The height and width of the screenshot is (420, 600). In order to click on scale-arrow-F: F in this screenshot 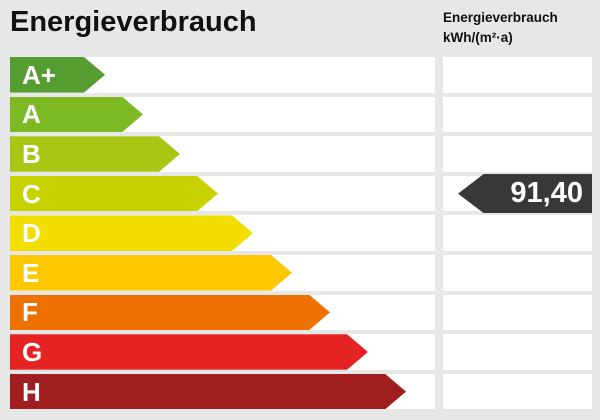, I will do `click(170, 313)`.